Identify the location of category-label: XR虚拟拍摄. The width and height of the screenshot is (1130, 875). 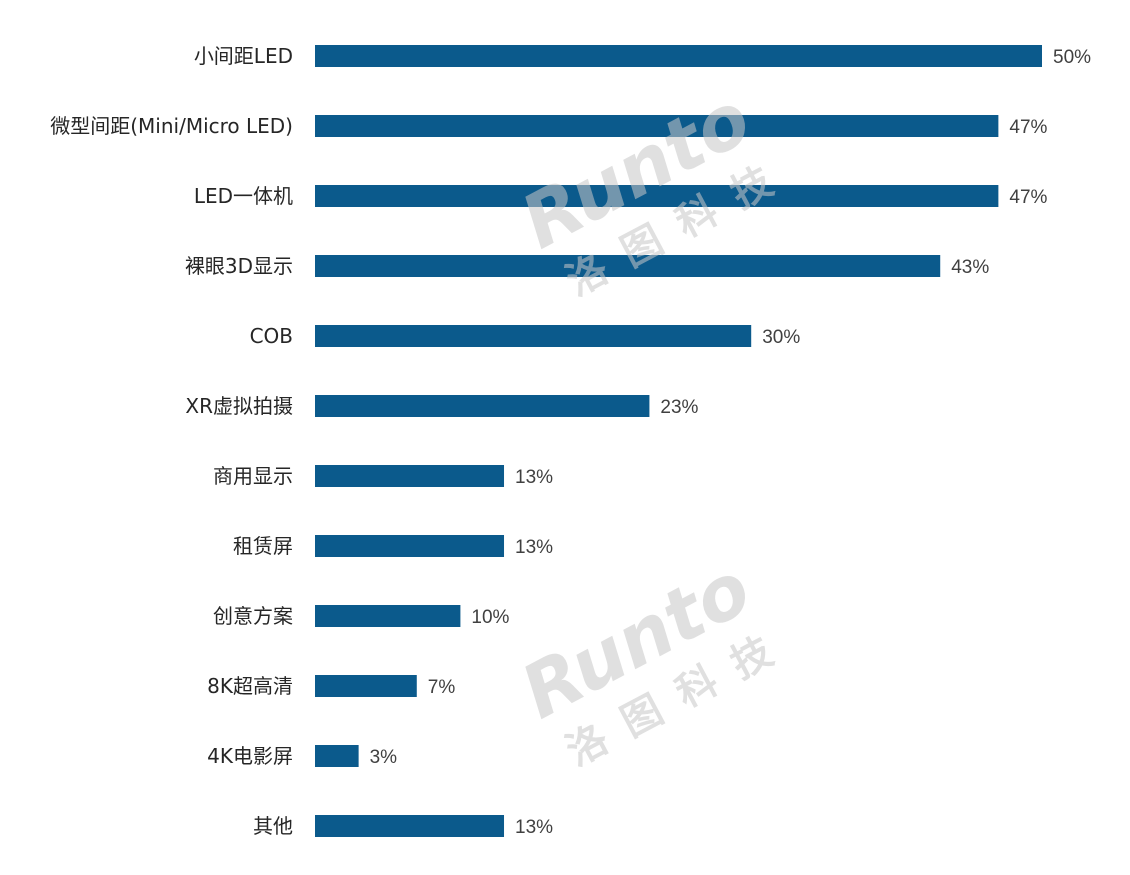
(239, 406).